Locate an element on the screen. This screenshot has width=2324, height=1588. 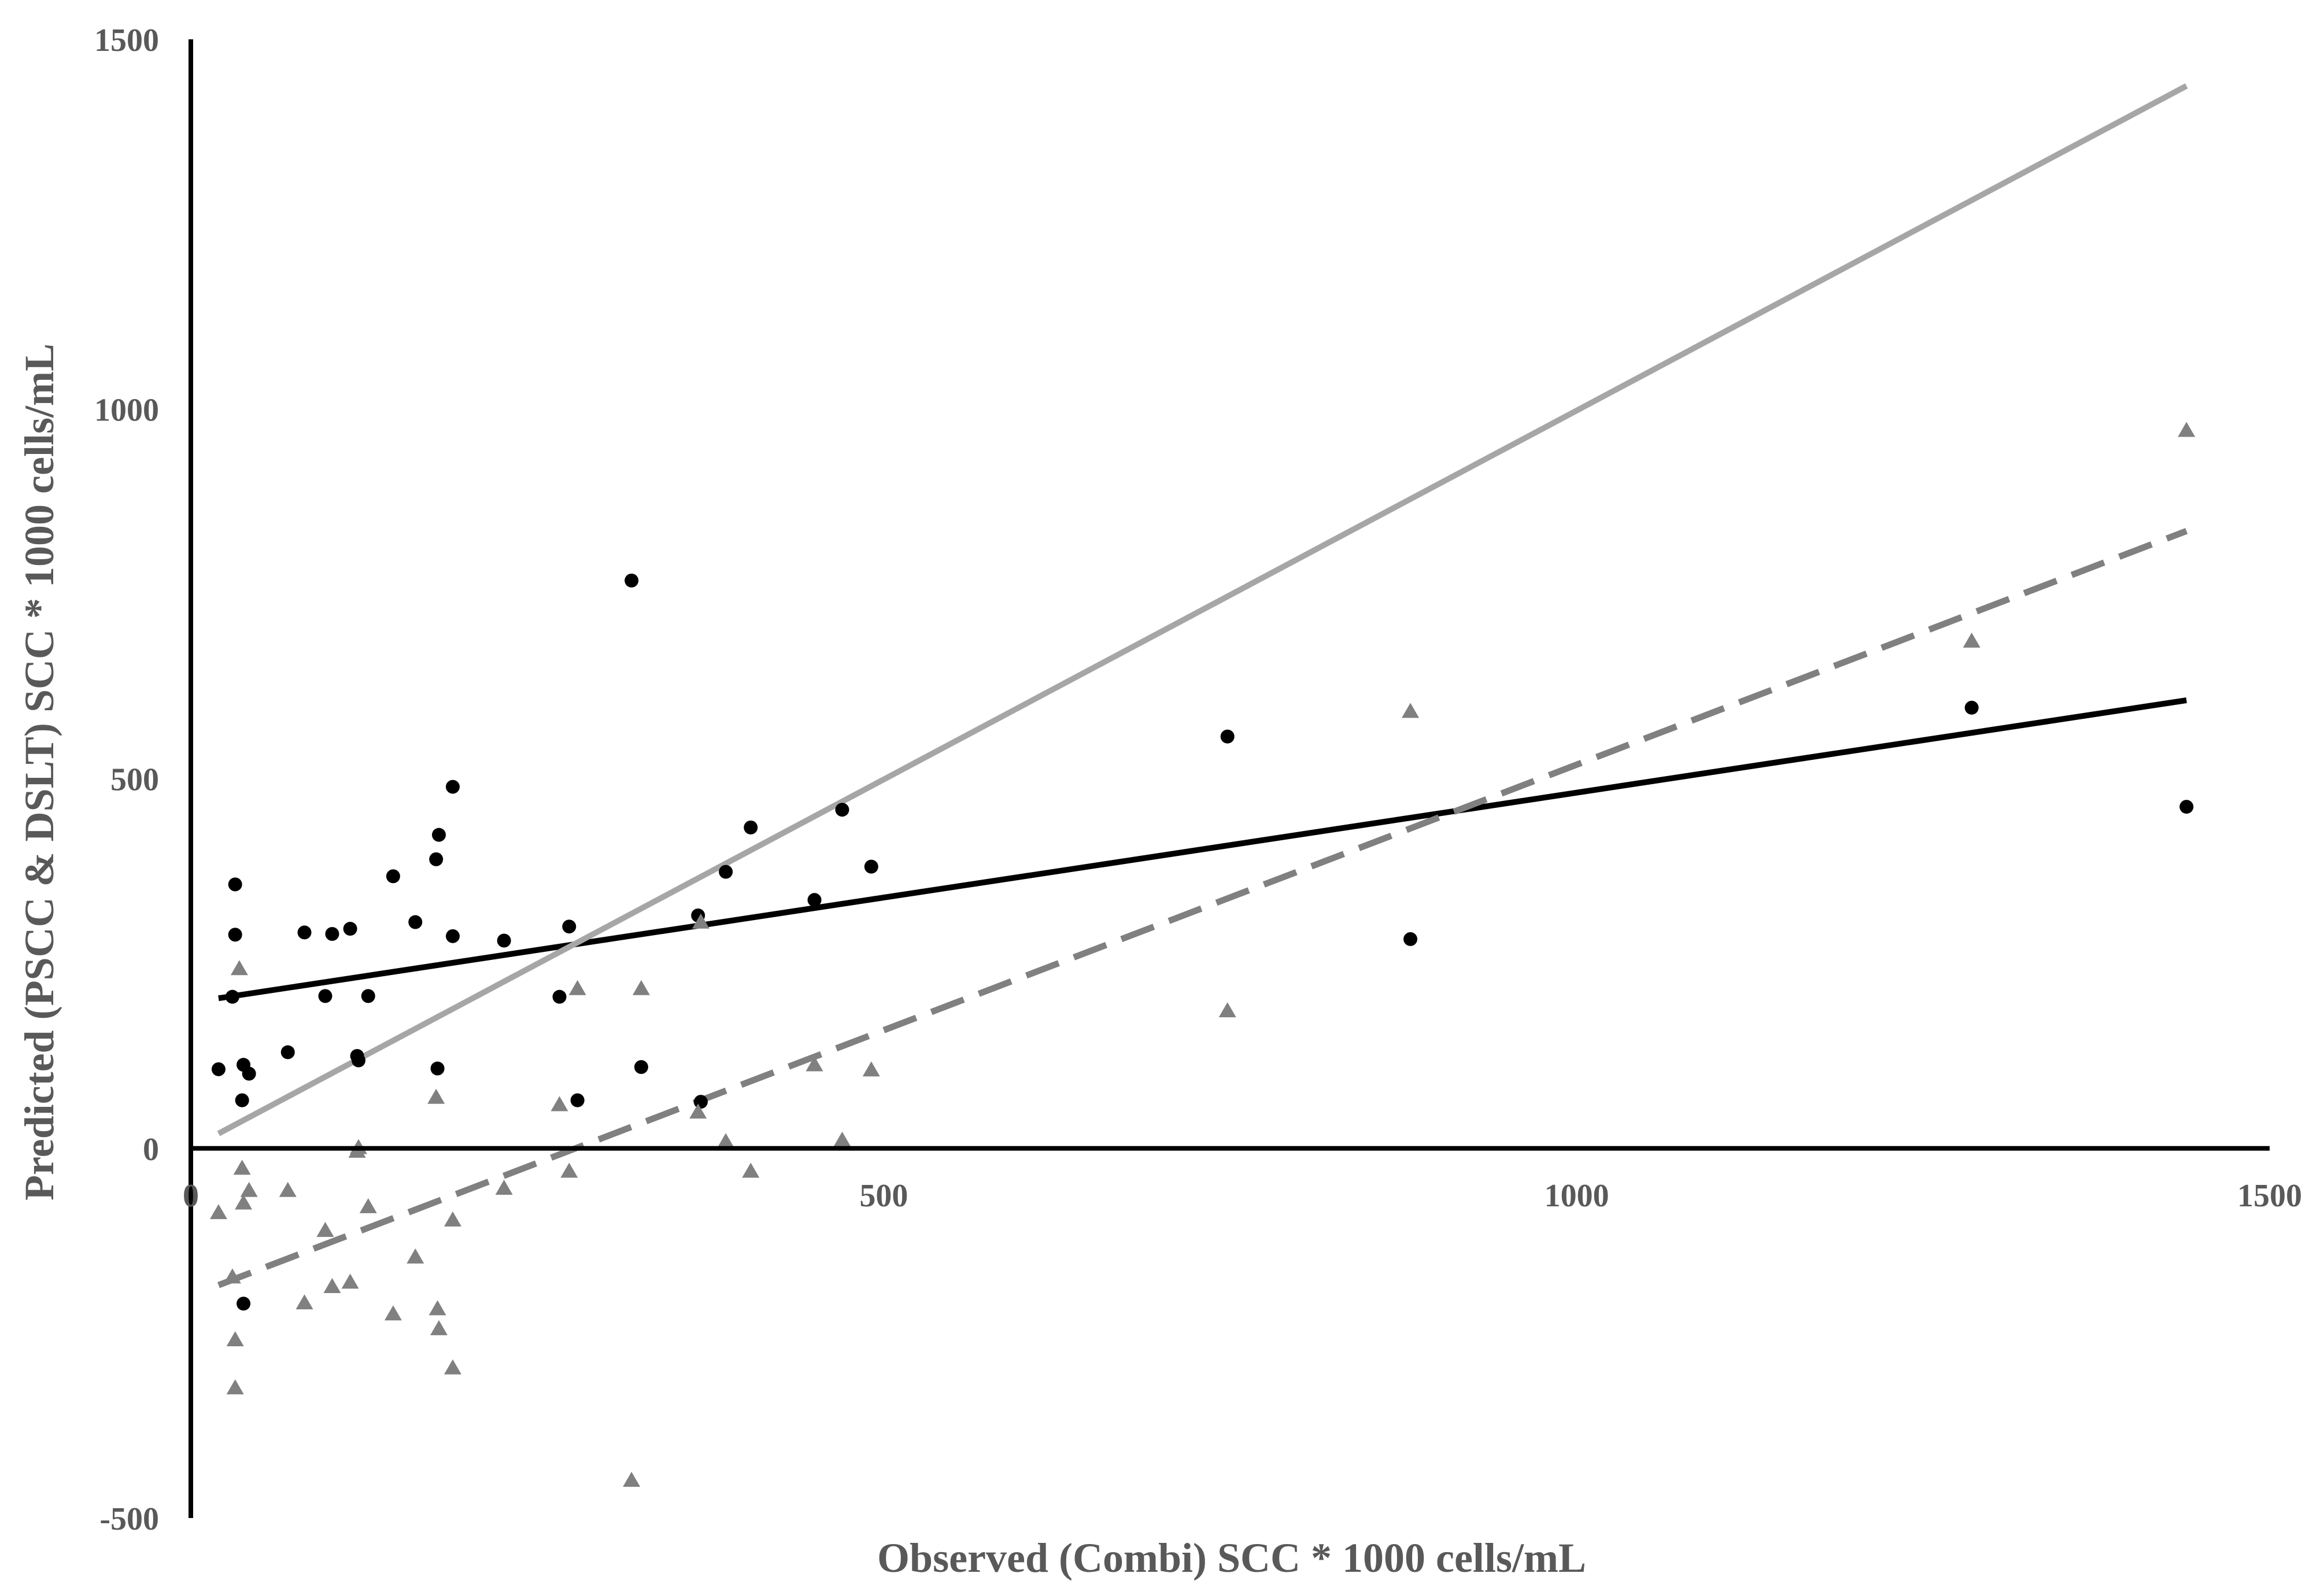
x-axis-title: Observed (Combi) SCC * 1000 cells/mL is located at coordinates (1231, 1558).